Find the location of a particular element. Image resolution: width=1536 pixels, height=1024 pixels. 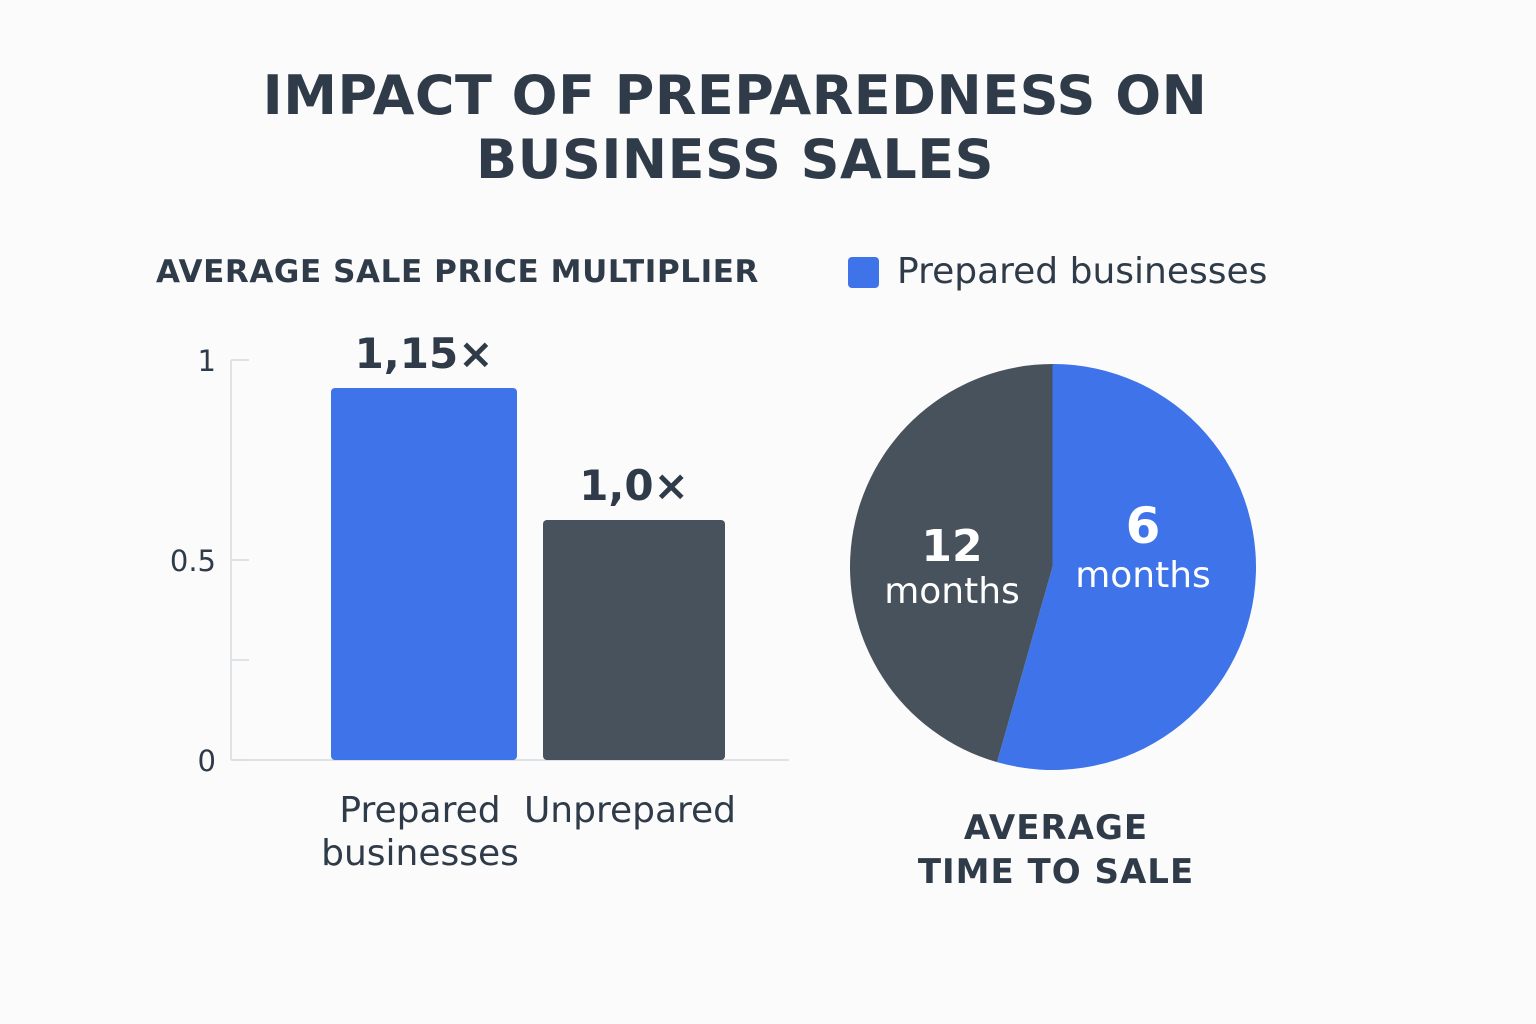

chart-title-line-2: BUSINESS SALES is located at coordinates (735, 159).